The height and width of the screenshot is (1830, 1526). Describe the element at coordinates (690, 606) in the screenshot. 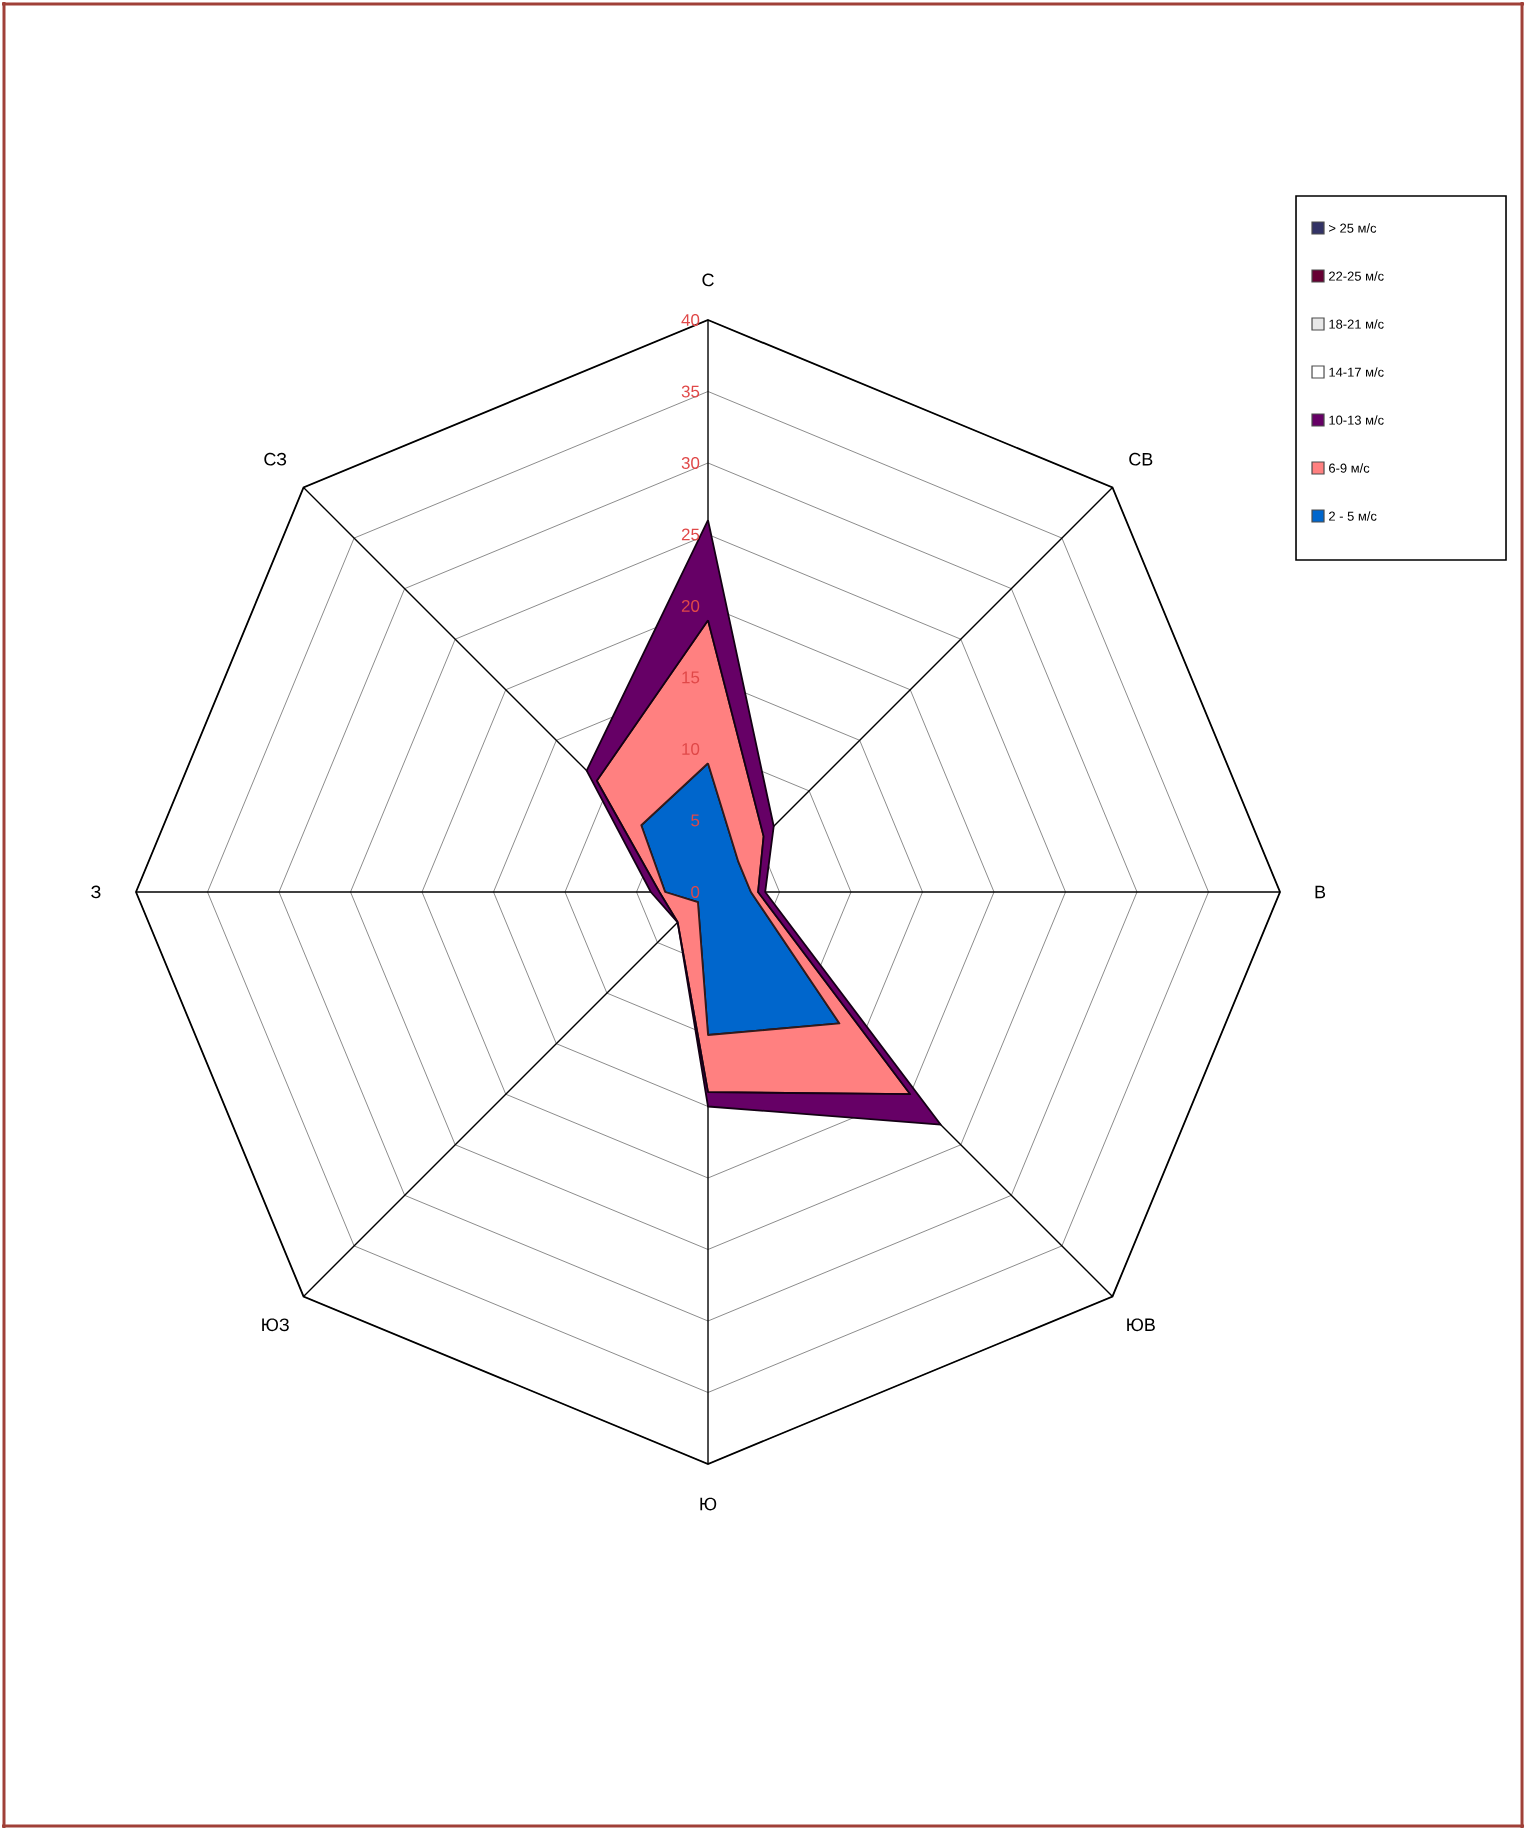

I see `y-tick-label: 20` at that location.